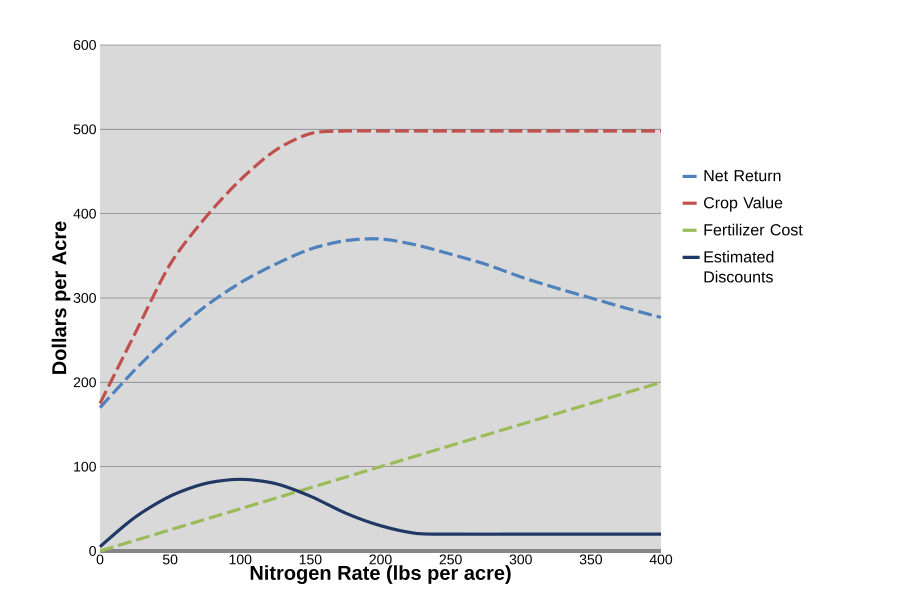 The width and height of the screenshot is (915, 616). Describe the element at coordinates (753, 230) in the screenshot. I see `legend-label: Fertilizer Cost` at that location.